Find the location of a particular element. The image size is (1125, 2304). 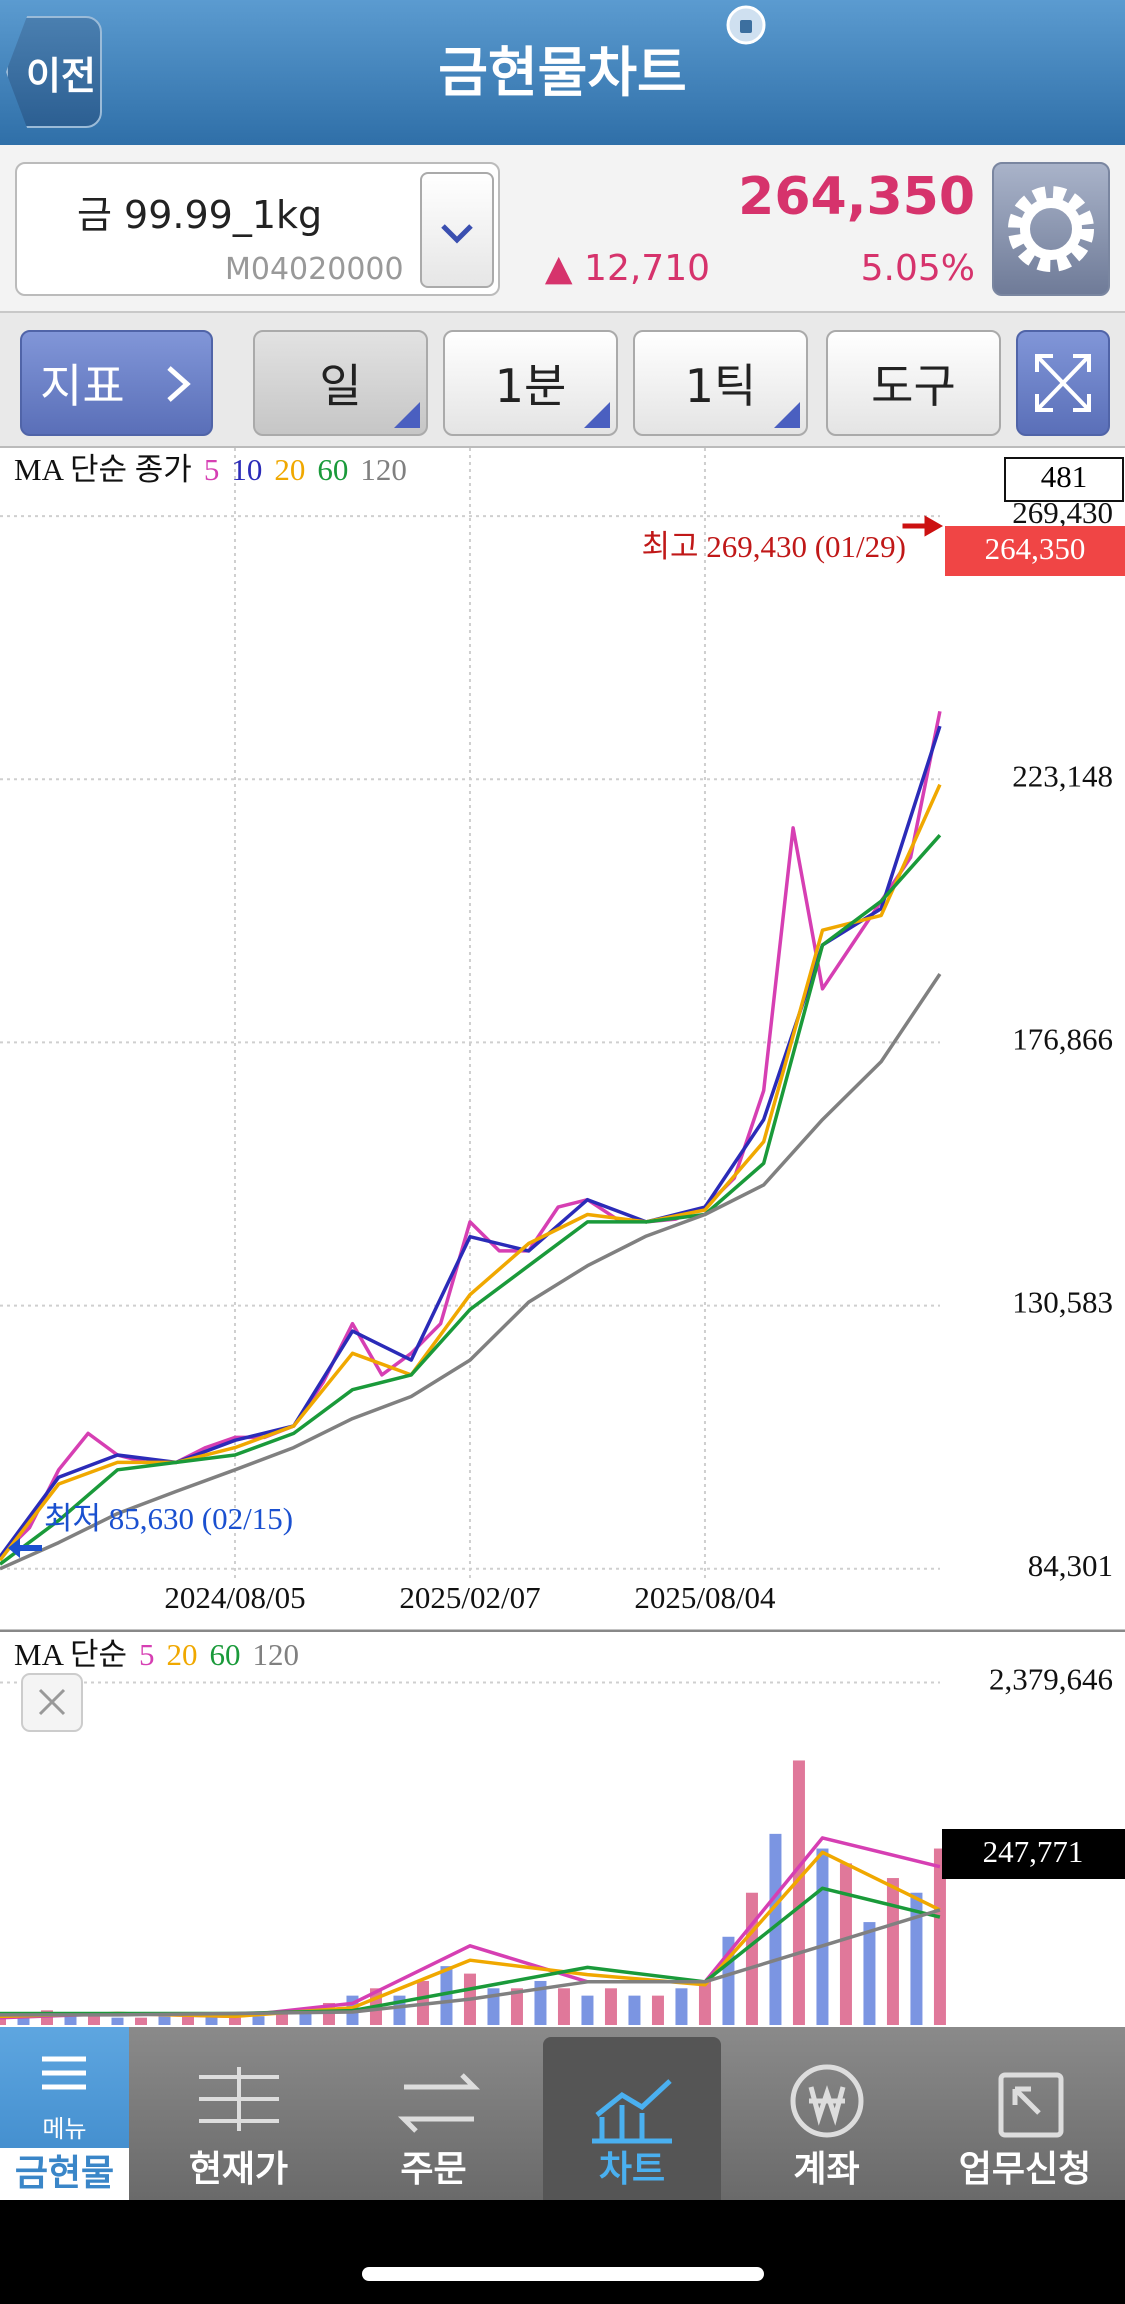

tab: 업무신청 is located at coordinates (1025, 2113).